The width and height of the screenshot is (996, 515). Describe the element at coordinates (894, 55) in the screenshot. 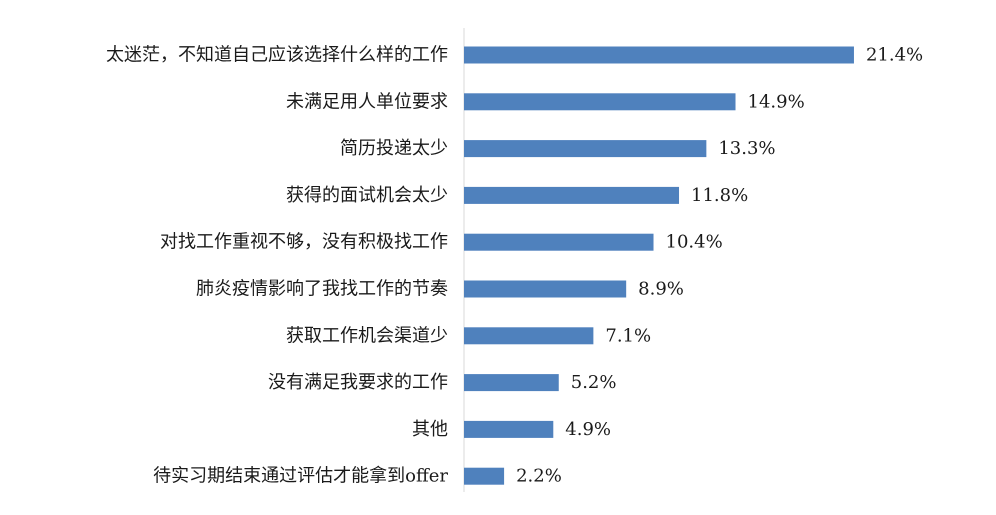

I see `data-label: 21.4%` at that location.